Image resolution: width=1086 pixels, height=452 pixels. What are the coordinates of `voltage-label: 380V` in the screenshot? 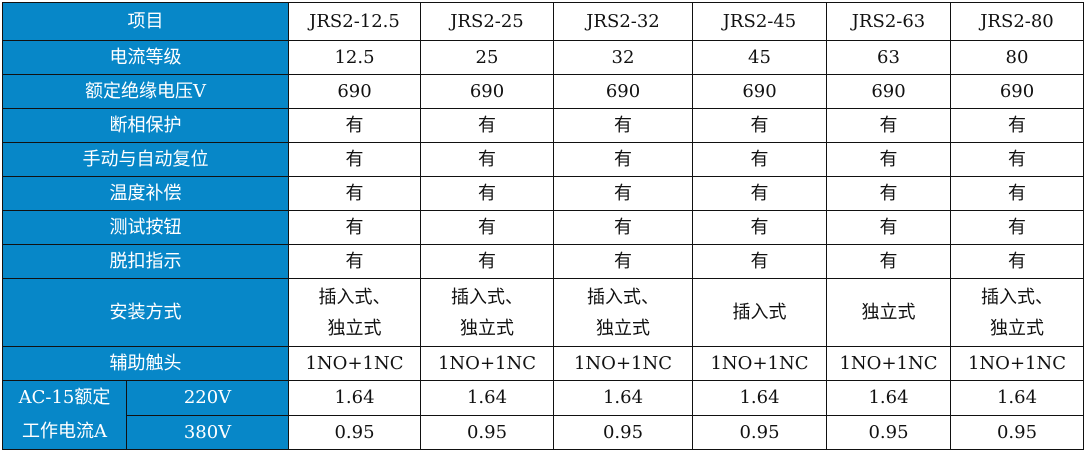 It's located at (207, 432).